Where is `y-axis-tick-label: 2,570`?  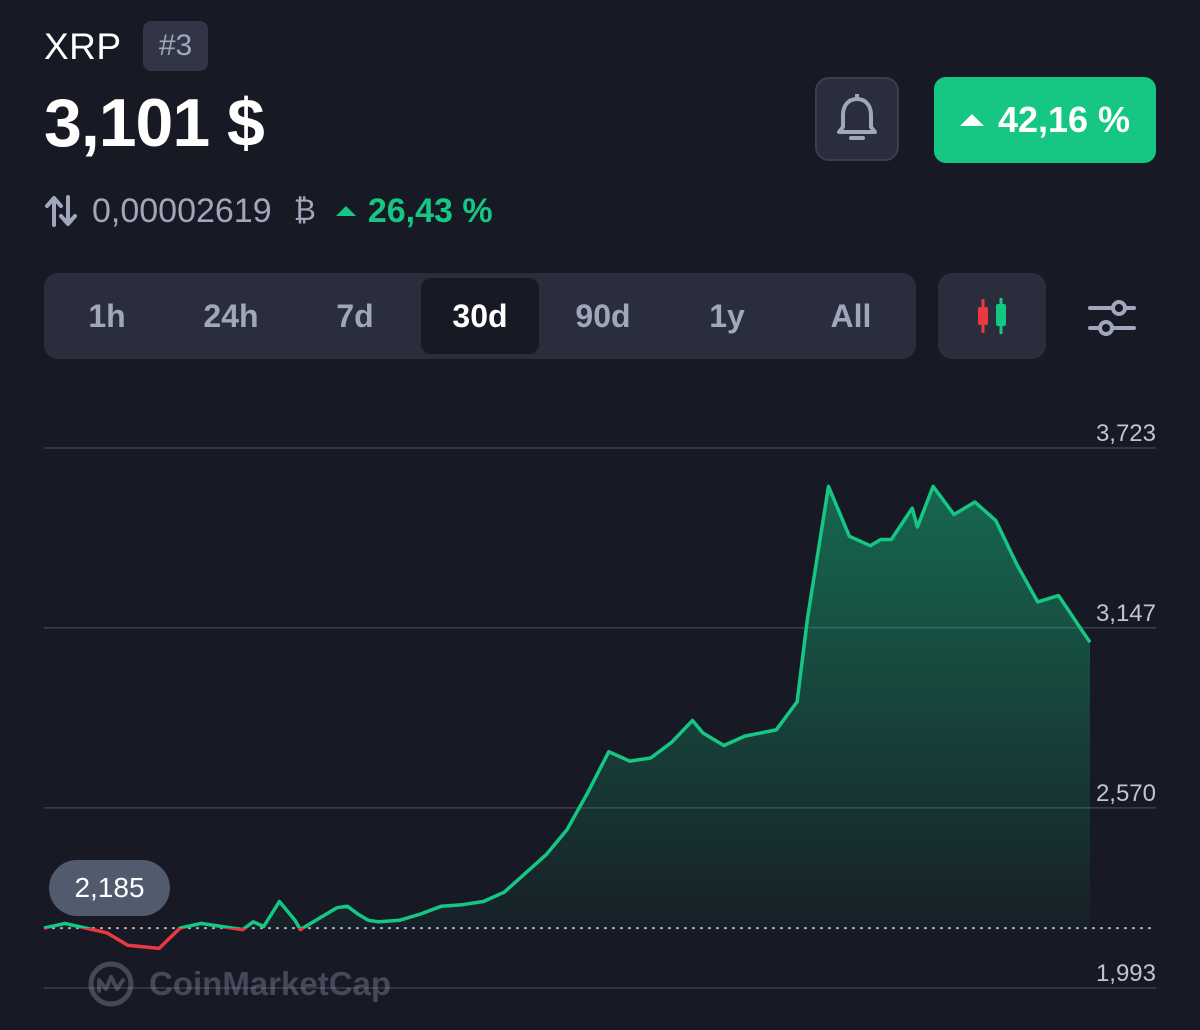
y-axis-tick-label: 2,570 is located at coordinates (1125, 793).